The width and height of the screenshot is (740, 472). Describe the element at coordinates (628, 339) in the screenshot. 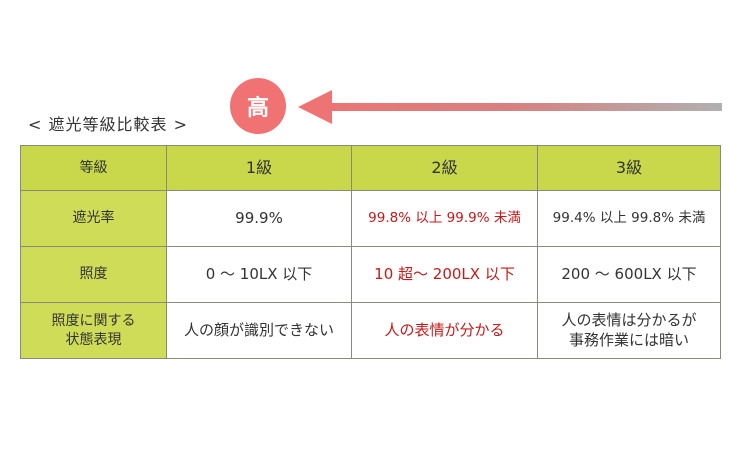

I see `cell-line: 事務作業には暗い` at that location.